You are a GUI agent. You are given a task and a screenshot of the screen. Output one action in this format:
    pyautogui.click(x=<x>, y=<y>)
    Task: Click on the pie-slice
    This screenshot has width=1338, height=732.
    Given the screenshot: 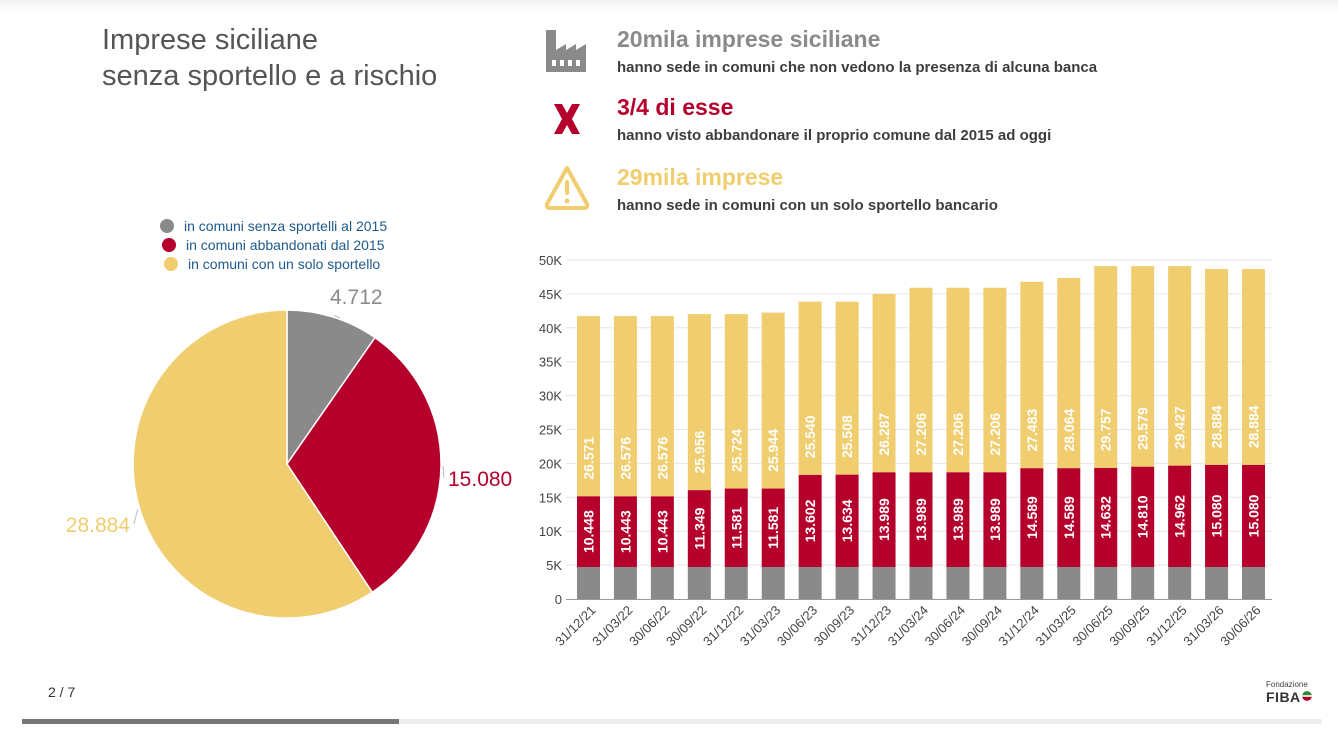 What is the action you would take?
    pyautogui.click(x=253, y=464)
    